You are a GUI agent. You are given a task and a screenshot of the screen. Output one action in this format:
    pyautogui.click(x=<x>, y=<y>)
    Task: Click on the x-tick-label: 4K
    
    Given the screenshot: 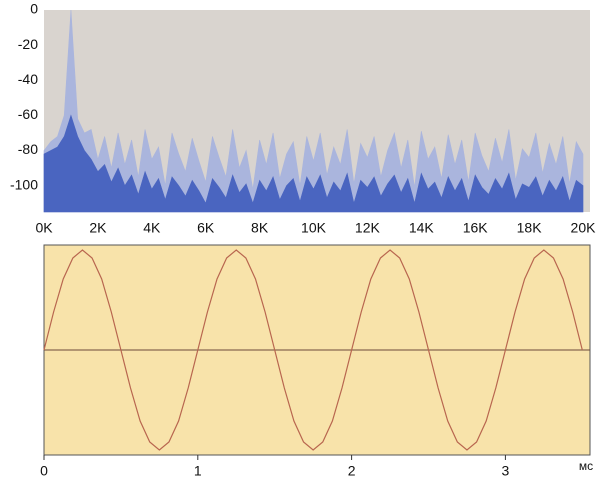 What is the action you would take?
    pyautogui.click(x=152, y=228)
    